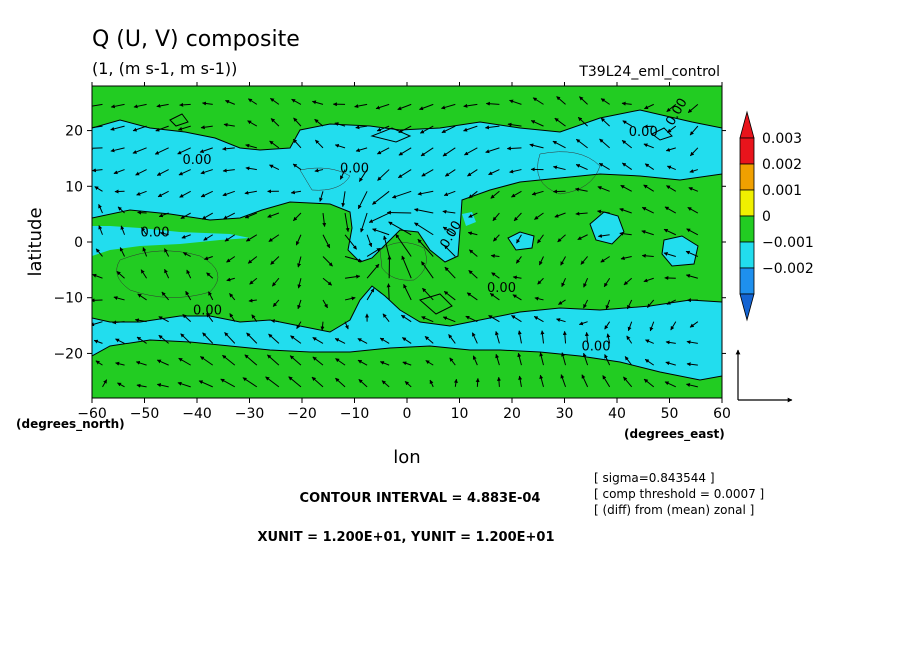 Image resolution: width=904 pixels, height=654 pixels. What do you see at coordinates (782, 191) in the screenshot?
I see `colorbar-label: 0.001` at bounding box center [782, 191].